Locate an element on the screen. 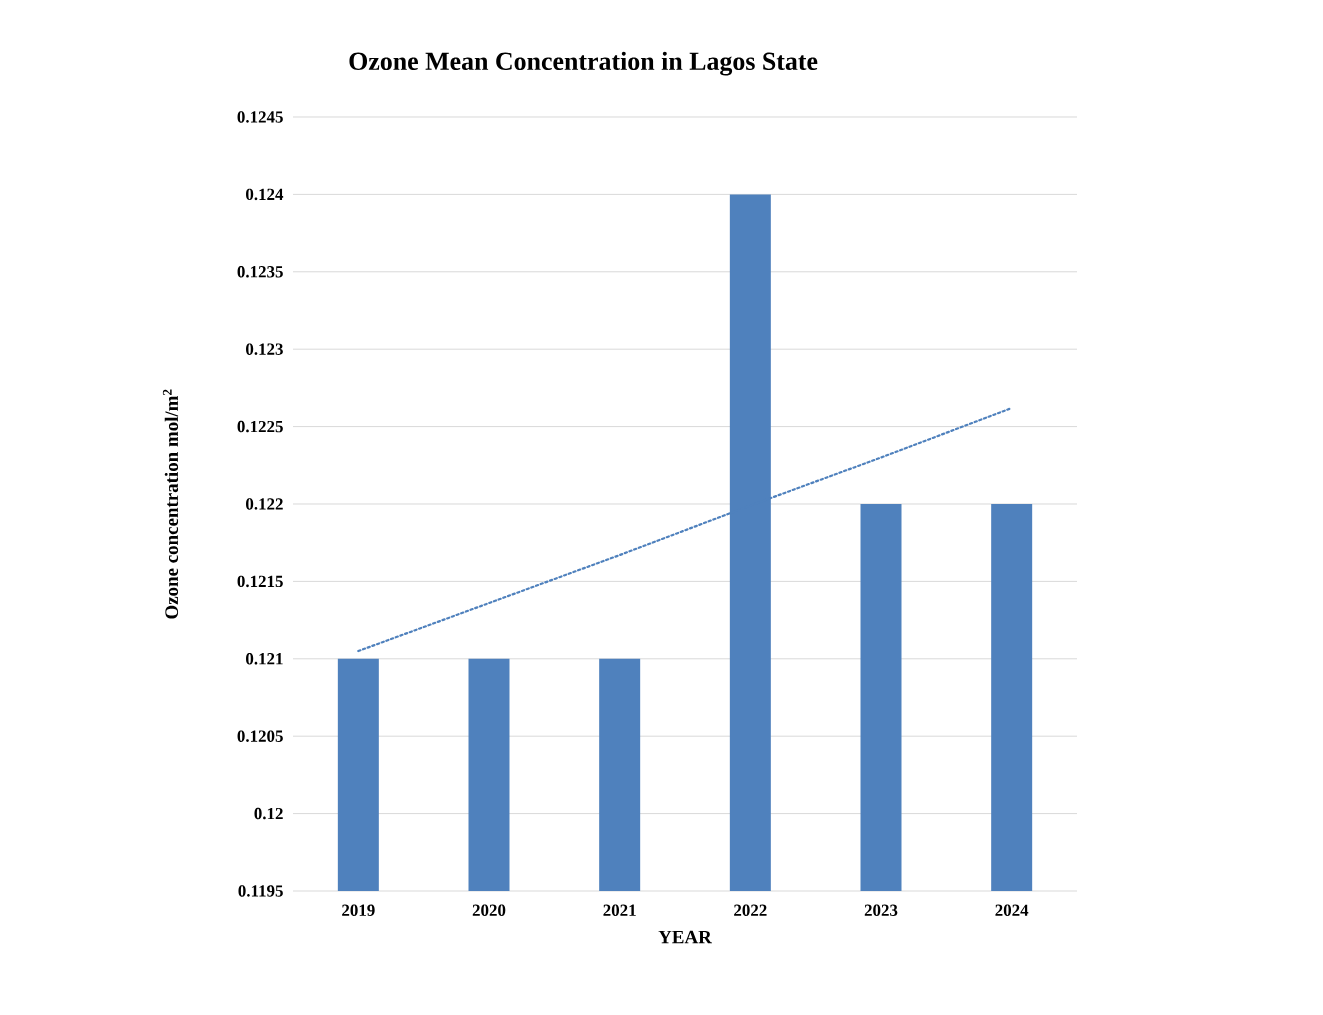  y-tick-label: 0.124 is located at coordinates (265, 194).